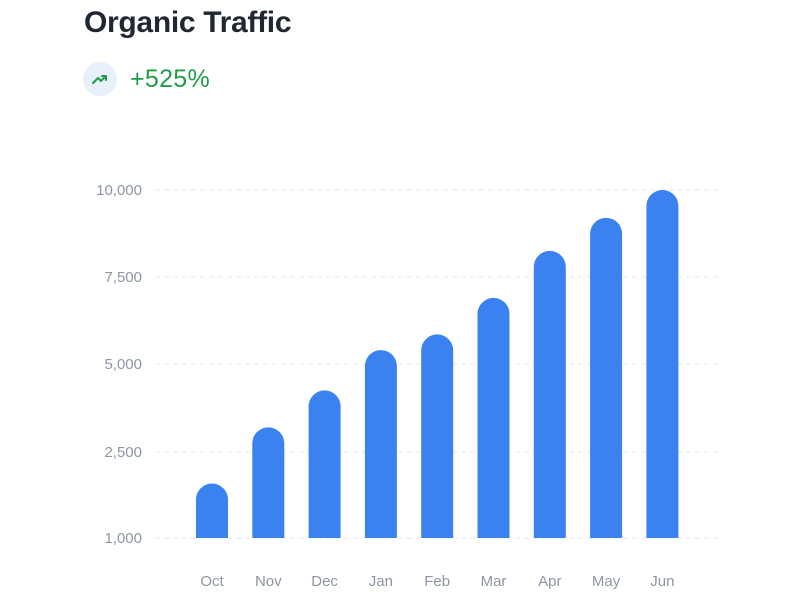 This screenshot has width=800, height=600. Describe the element at coordinates (188, 22) in the screenshot. I see `chart-title: Organic Traffic` at that location.